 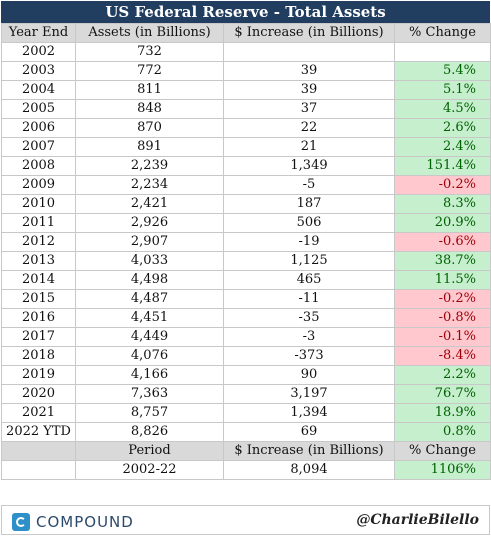 What do you see at coordinates (149, 223) in the screenshot?
I see `assets-cell: 2,926` at bounding box center [149, 223].